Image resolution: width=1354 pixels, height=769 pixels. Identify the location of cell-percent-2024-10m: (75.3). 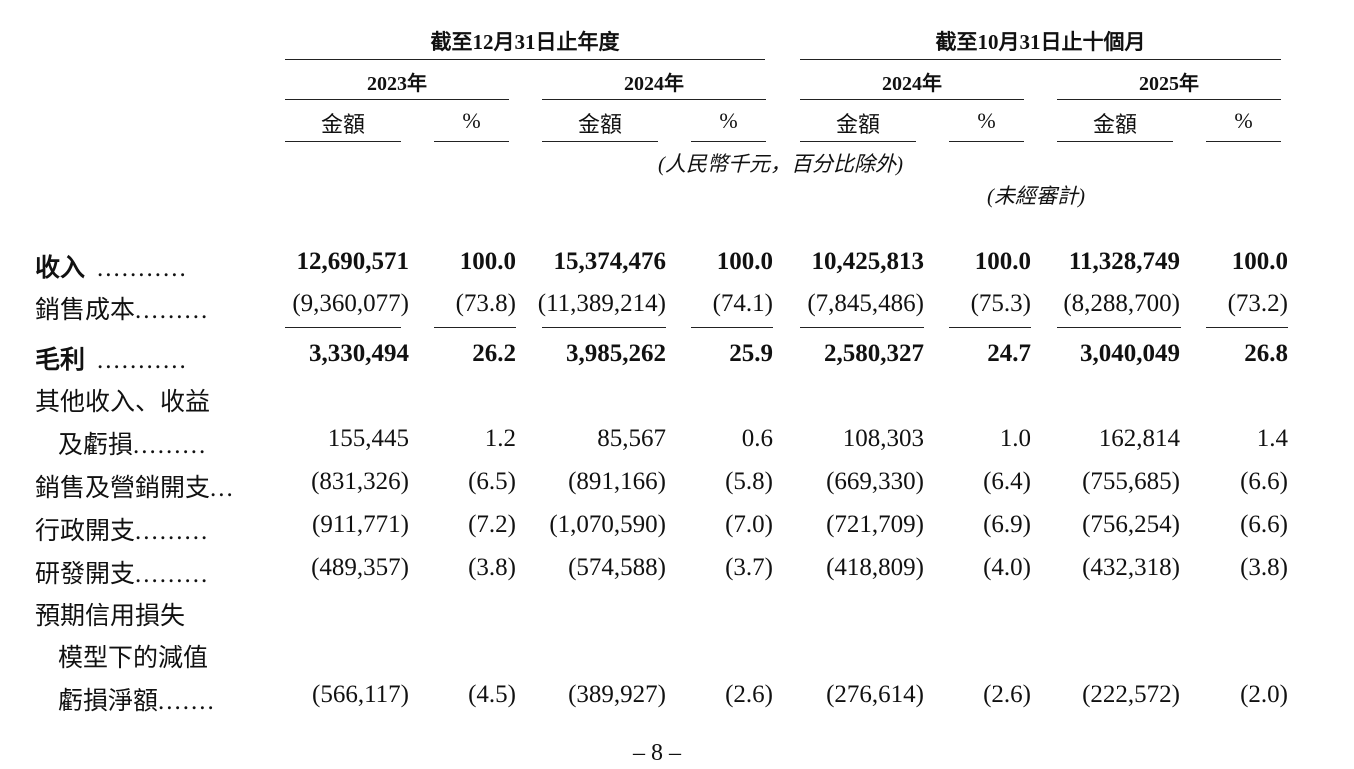
(1000, 303).